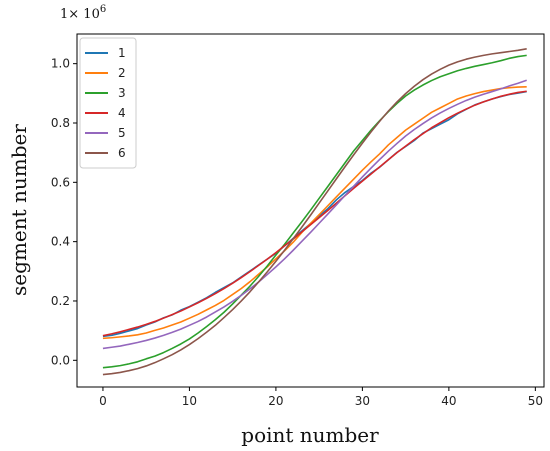 The height and width of the screenshot is (451, 550). I want to click on y-axis-label: segment number, so click(19, 210).